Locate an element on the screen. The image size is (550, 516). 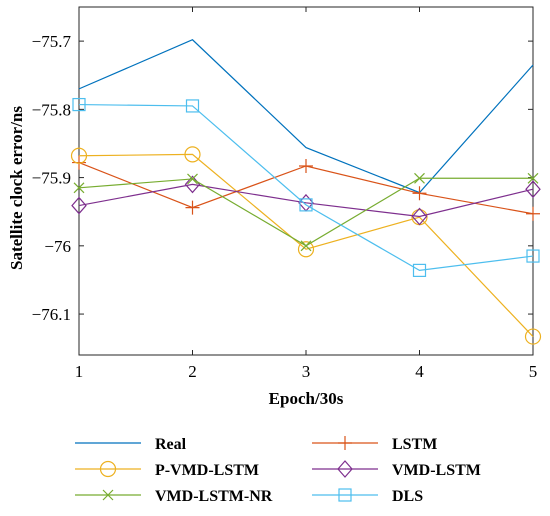
legend-label-vmd-lstm: VMD-LSTM is located at coordinates (436, 470).